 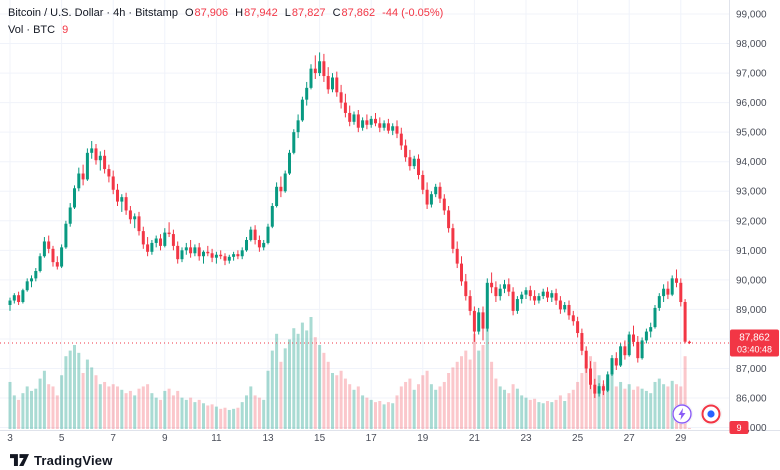 What do you see at coordinates (93, 13) in the screenshot?
I see `symbol-title: Bitcoin / U.S. Dollar · 4h · Bitstamp` at bounding box center [93, 13].